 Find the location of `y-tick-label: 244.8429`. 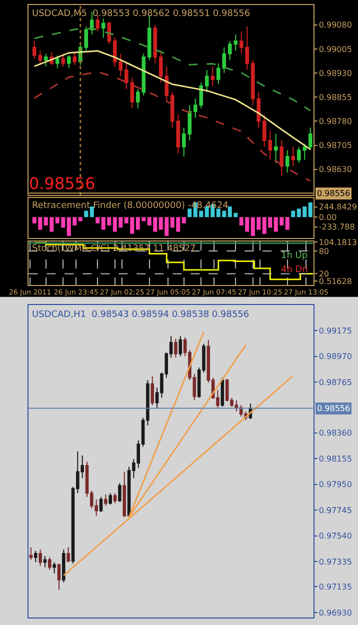

y-tick-label: 244.8429 is located at coordinates (338, 207).